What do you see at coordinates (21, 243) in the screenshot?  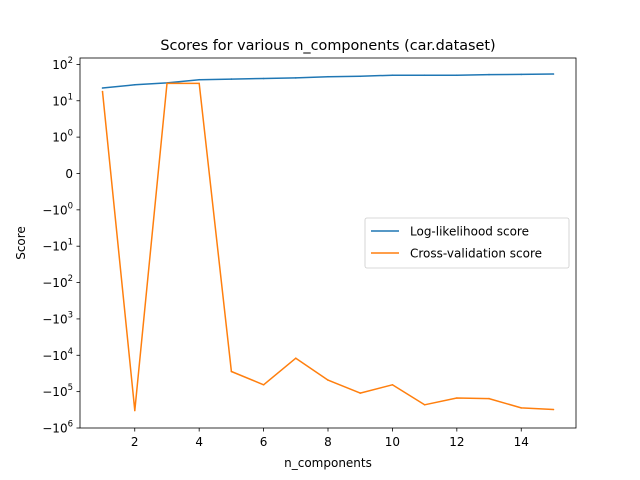 I see `y-axis-label: Score` at bounding box center [21, 243].